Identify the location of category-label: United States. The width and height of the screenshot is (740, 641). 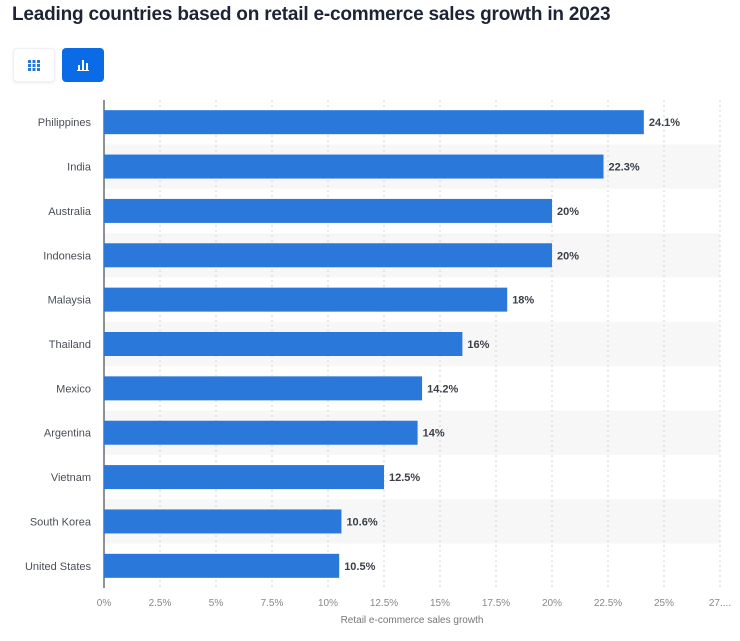
(58, 567).